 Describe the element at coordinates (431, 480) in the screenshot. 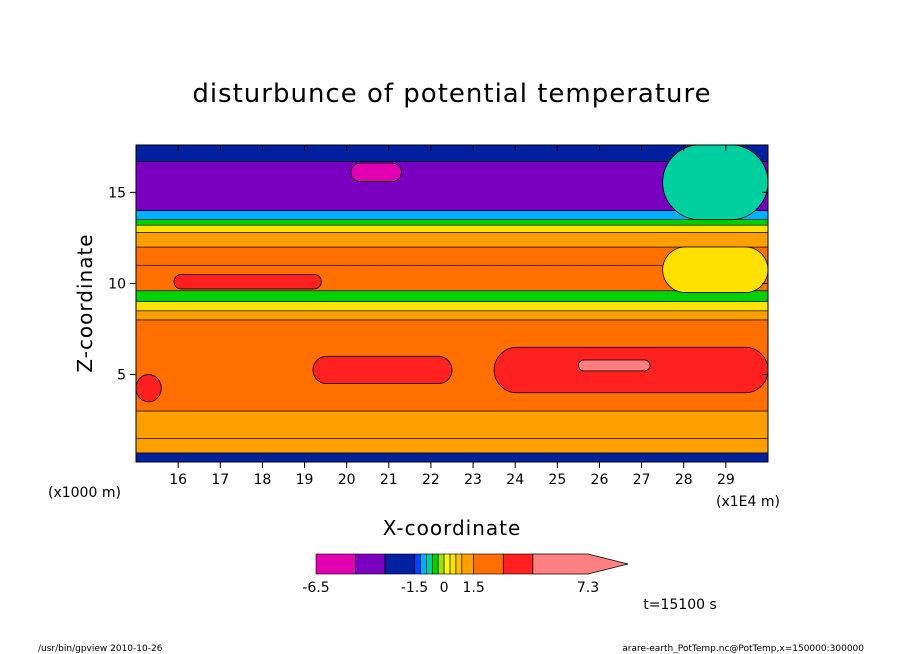

I see `x-tick-label: 22` at that location.